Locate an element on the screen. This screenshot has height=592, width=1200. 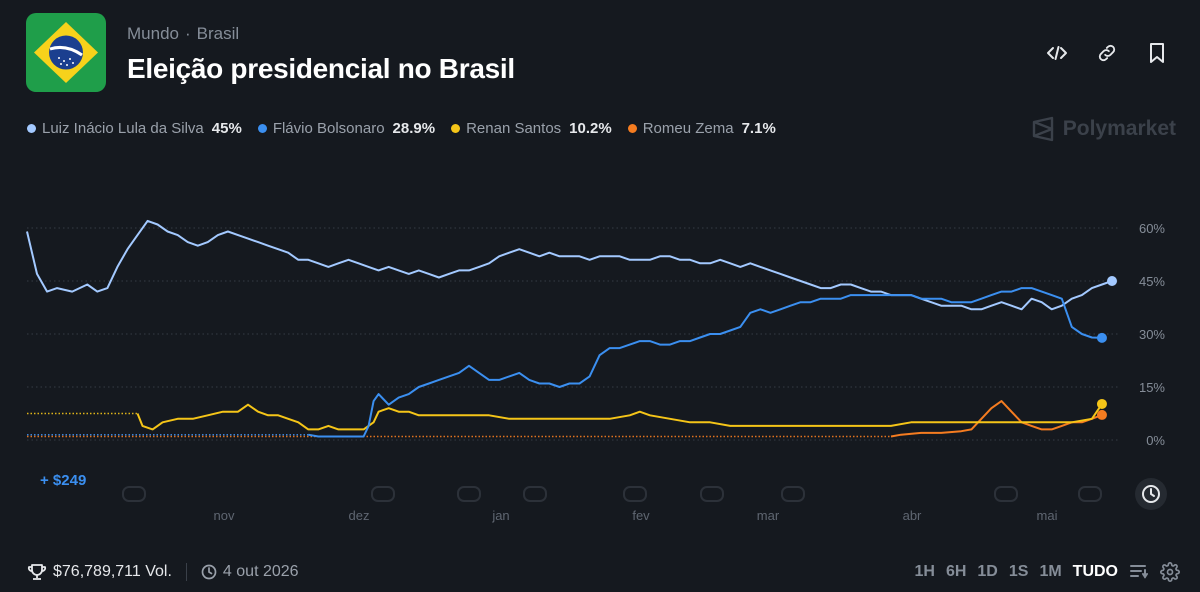
legend-item-renan: Renan Santos 10.2% is located at coordinates (531, 128).